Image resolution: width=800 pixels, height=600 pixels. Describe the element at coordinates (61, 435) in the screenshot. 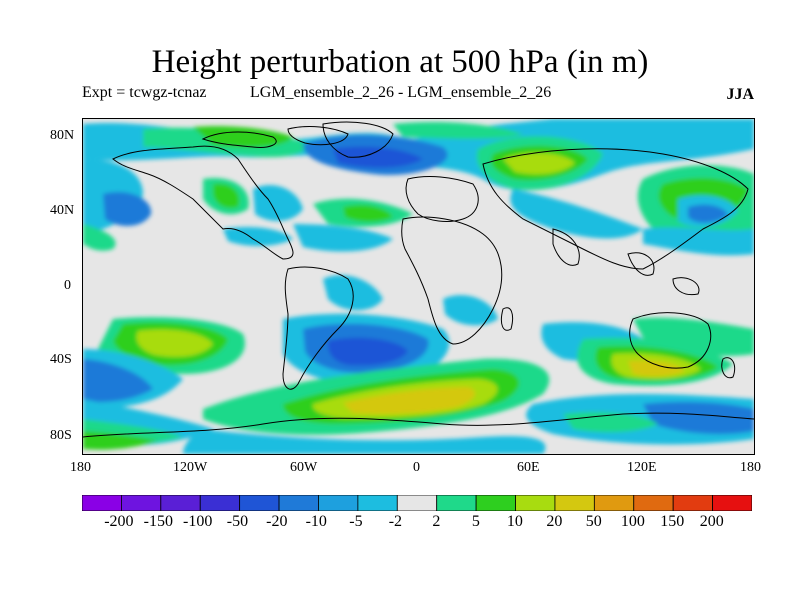

I see `lat-label-80s: 80S` at that location.